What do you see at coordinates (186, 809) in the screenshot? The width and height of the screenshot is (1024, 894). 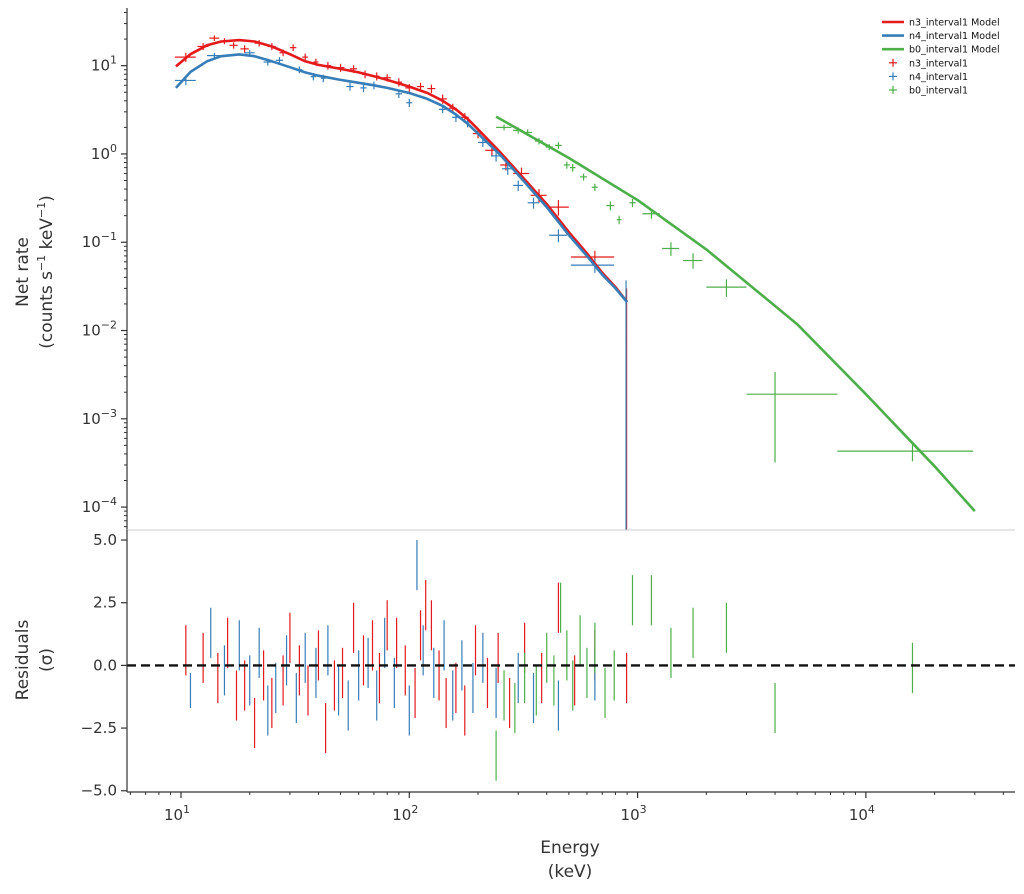 I see `tick-exponent: 1` at bounding box center [186, 809].